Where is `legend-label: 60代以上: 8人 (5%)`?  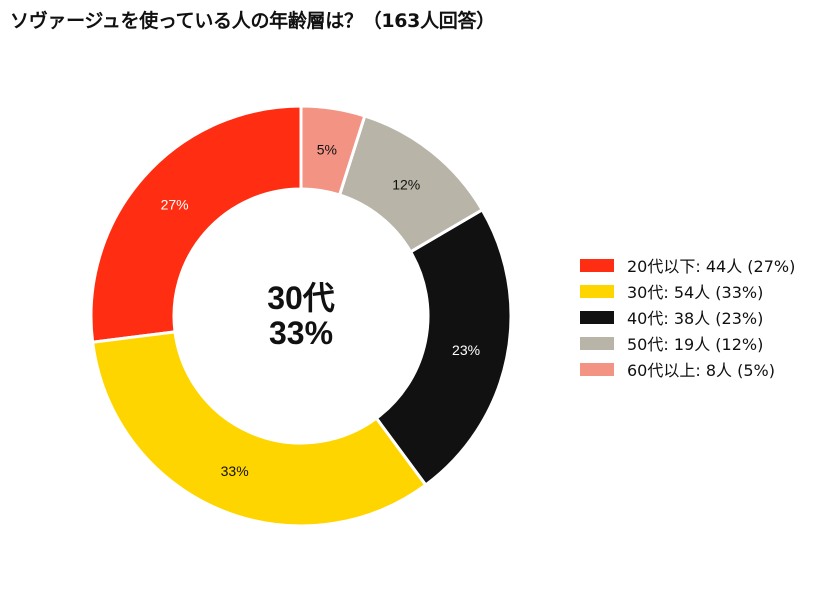
legend-label: 60代以上: 8人 (5%) is located at coordinates (701, 370).